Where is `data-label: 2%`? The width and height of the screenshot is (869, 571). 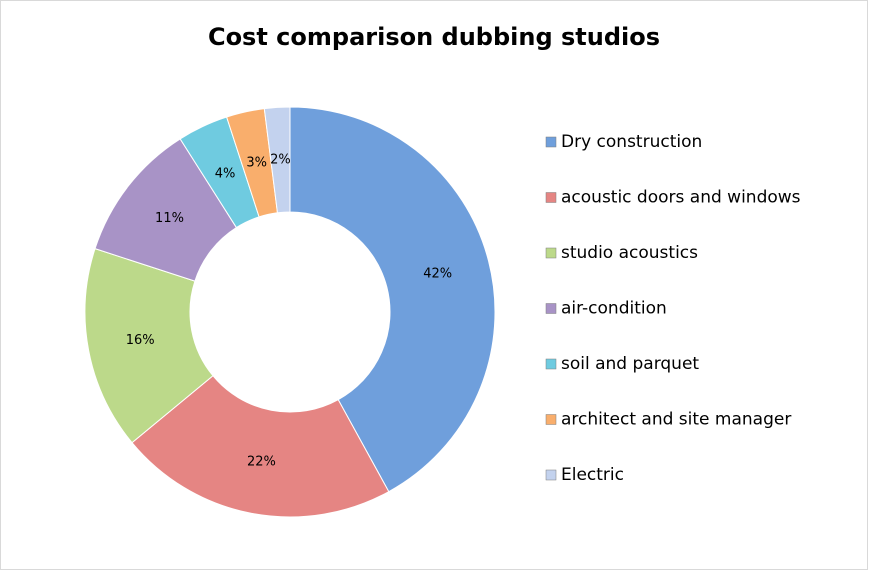 data-label: 2% is located at coordinates (280, 159).